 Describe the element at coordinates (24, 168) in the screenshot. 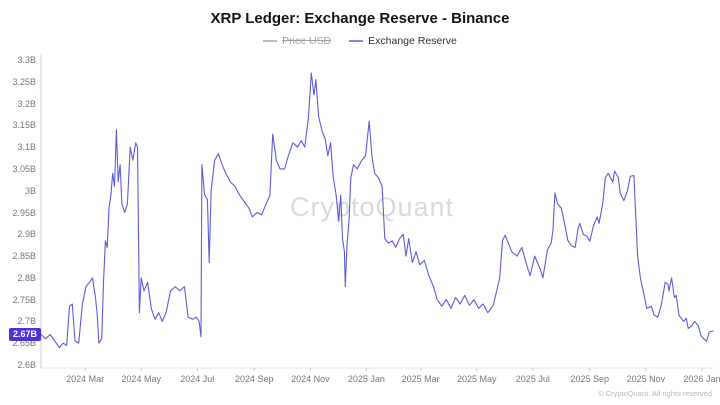

I see `y-tick-label: 3.05B` at that location.